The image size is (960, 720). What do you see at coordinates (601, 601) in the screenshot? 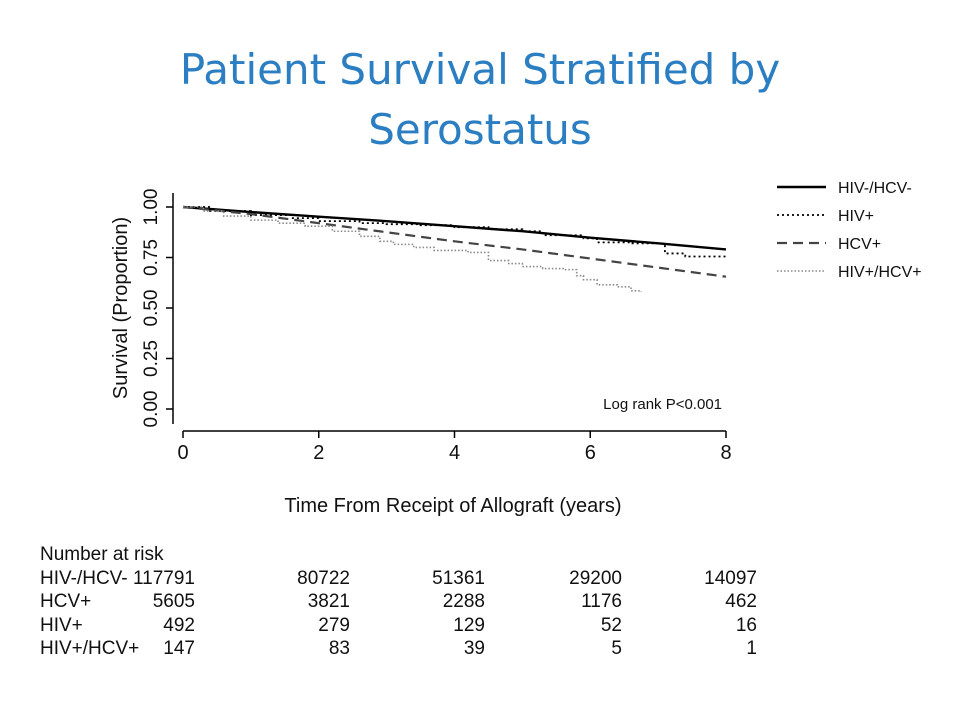
I see `risk-count: 1176` at bounding box center [601, 601].